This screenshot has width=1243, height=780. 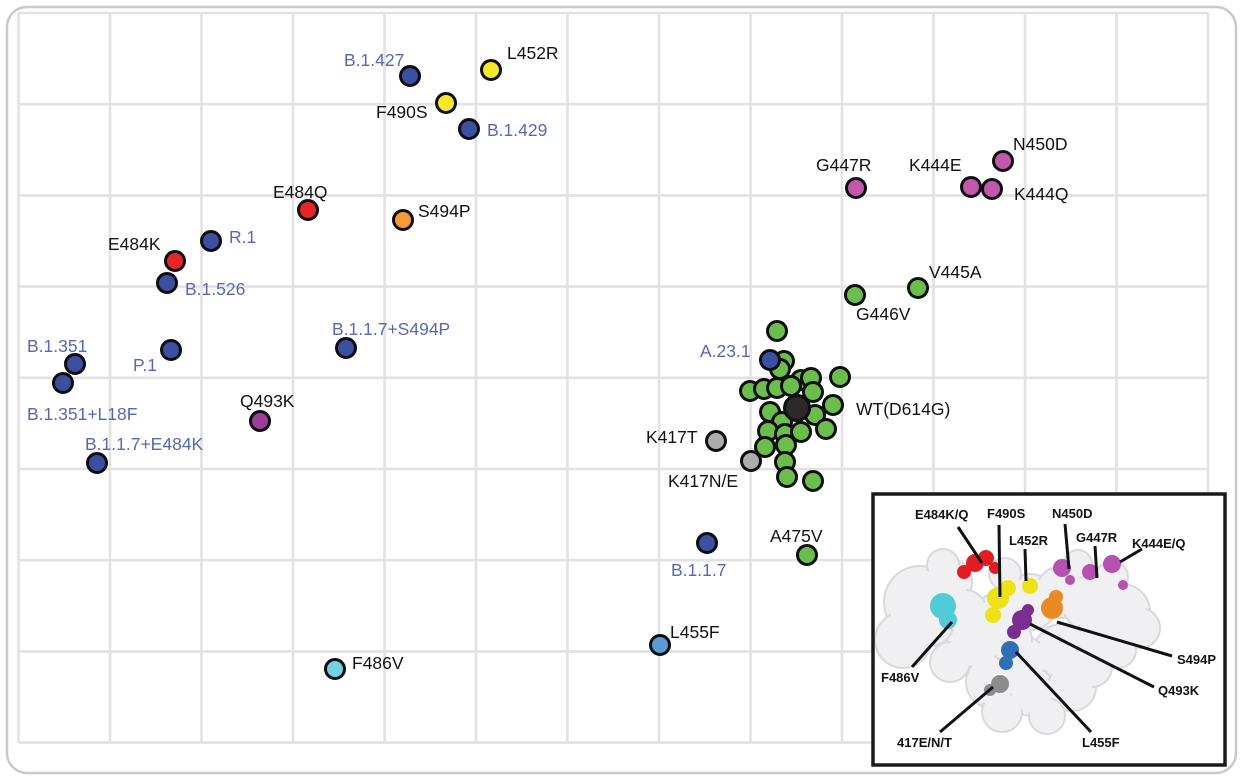 What do you see at coordinates (97, 463) in the screenshot?
I see `point-b-1-1-7-e484k` at bounding box center [97, 463].